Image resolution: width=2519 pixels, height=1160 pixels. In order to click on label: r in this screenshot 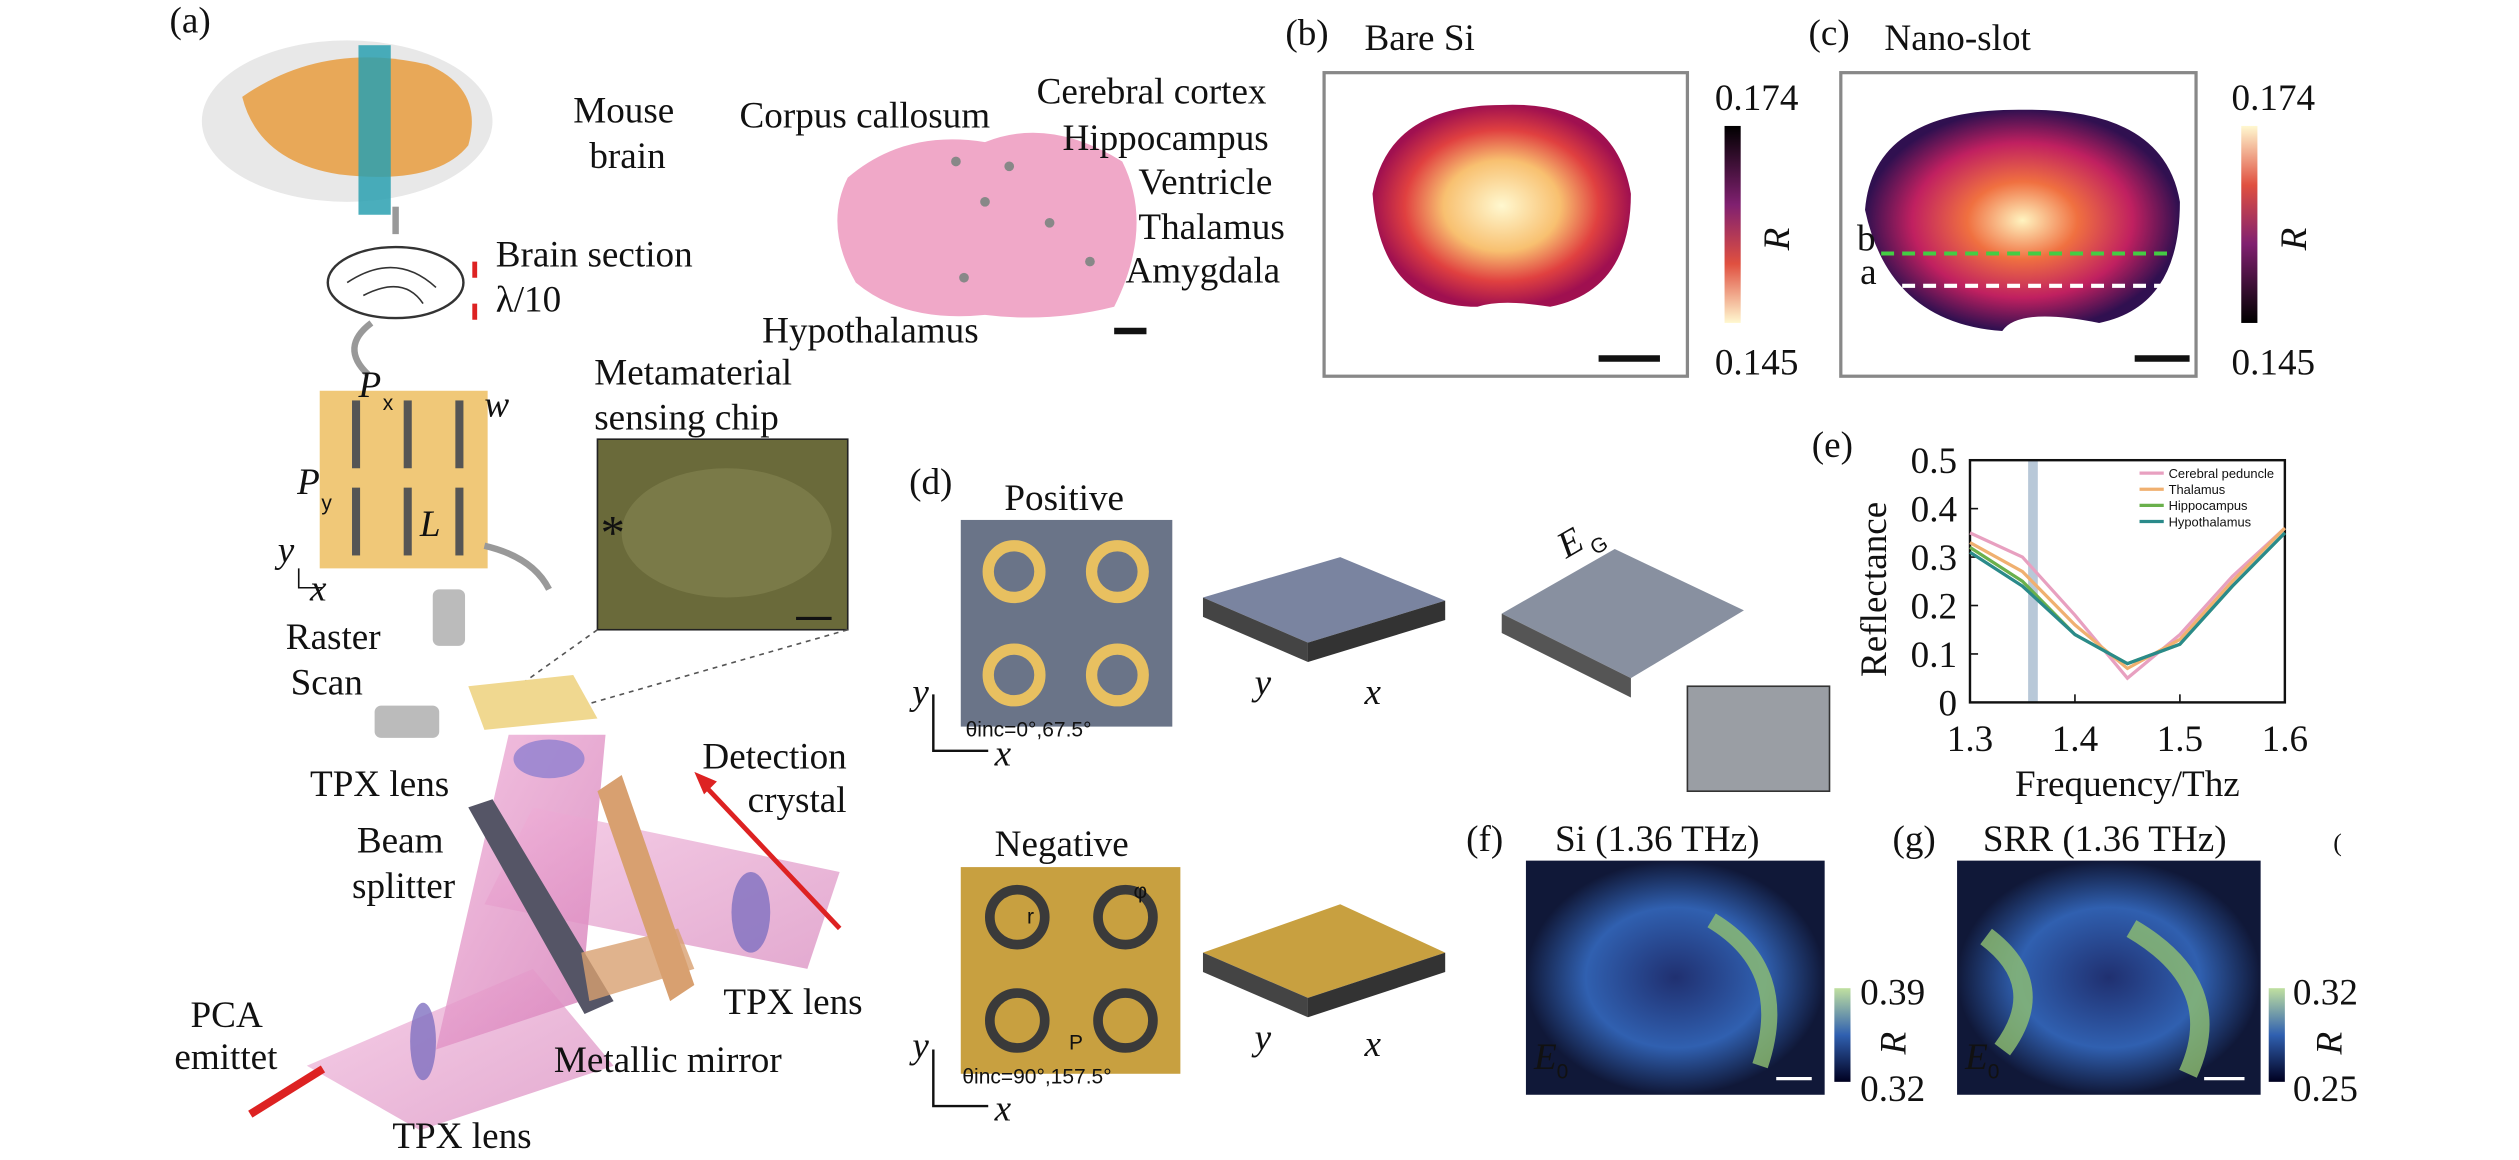, I will do `click(1030, 917)`.